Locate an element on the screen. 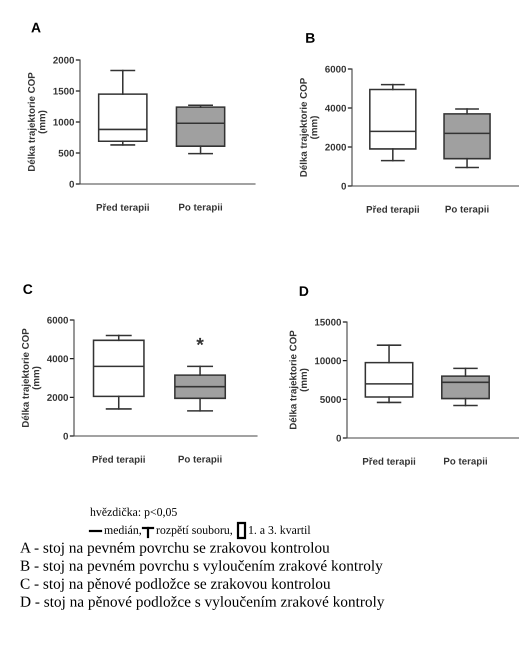 This screenshot has height=659, width=519. y-tick-label: 500 is located at coordinates (66, 153).